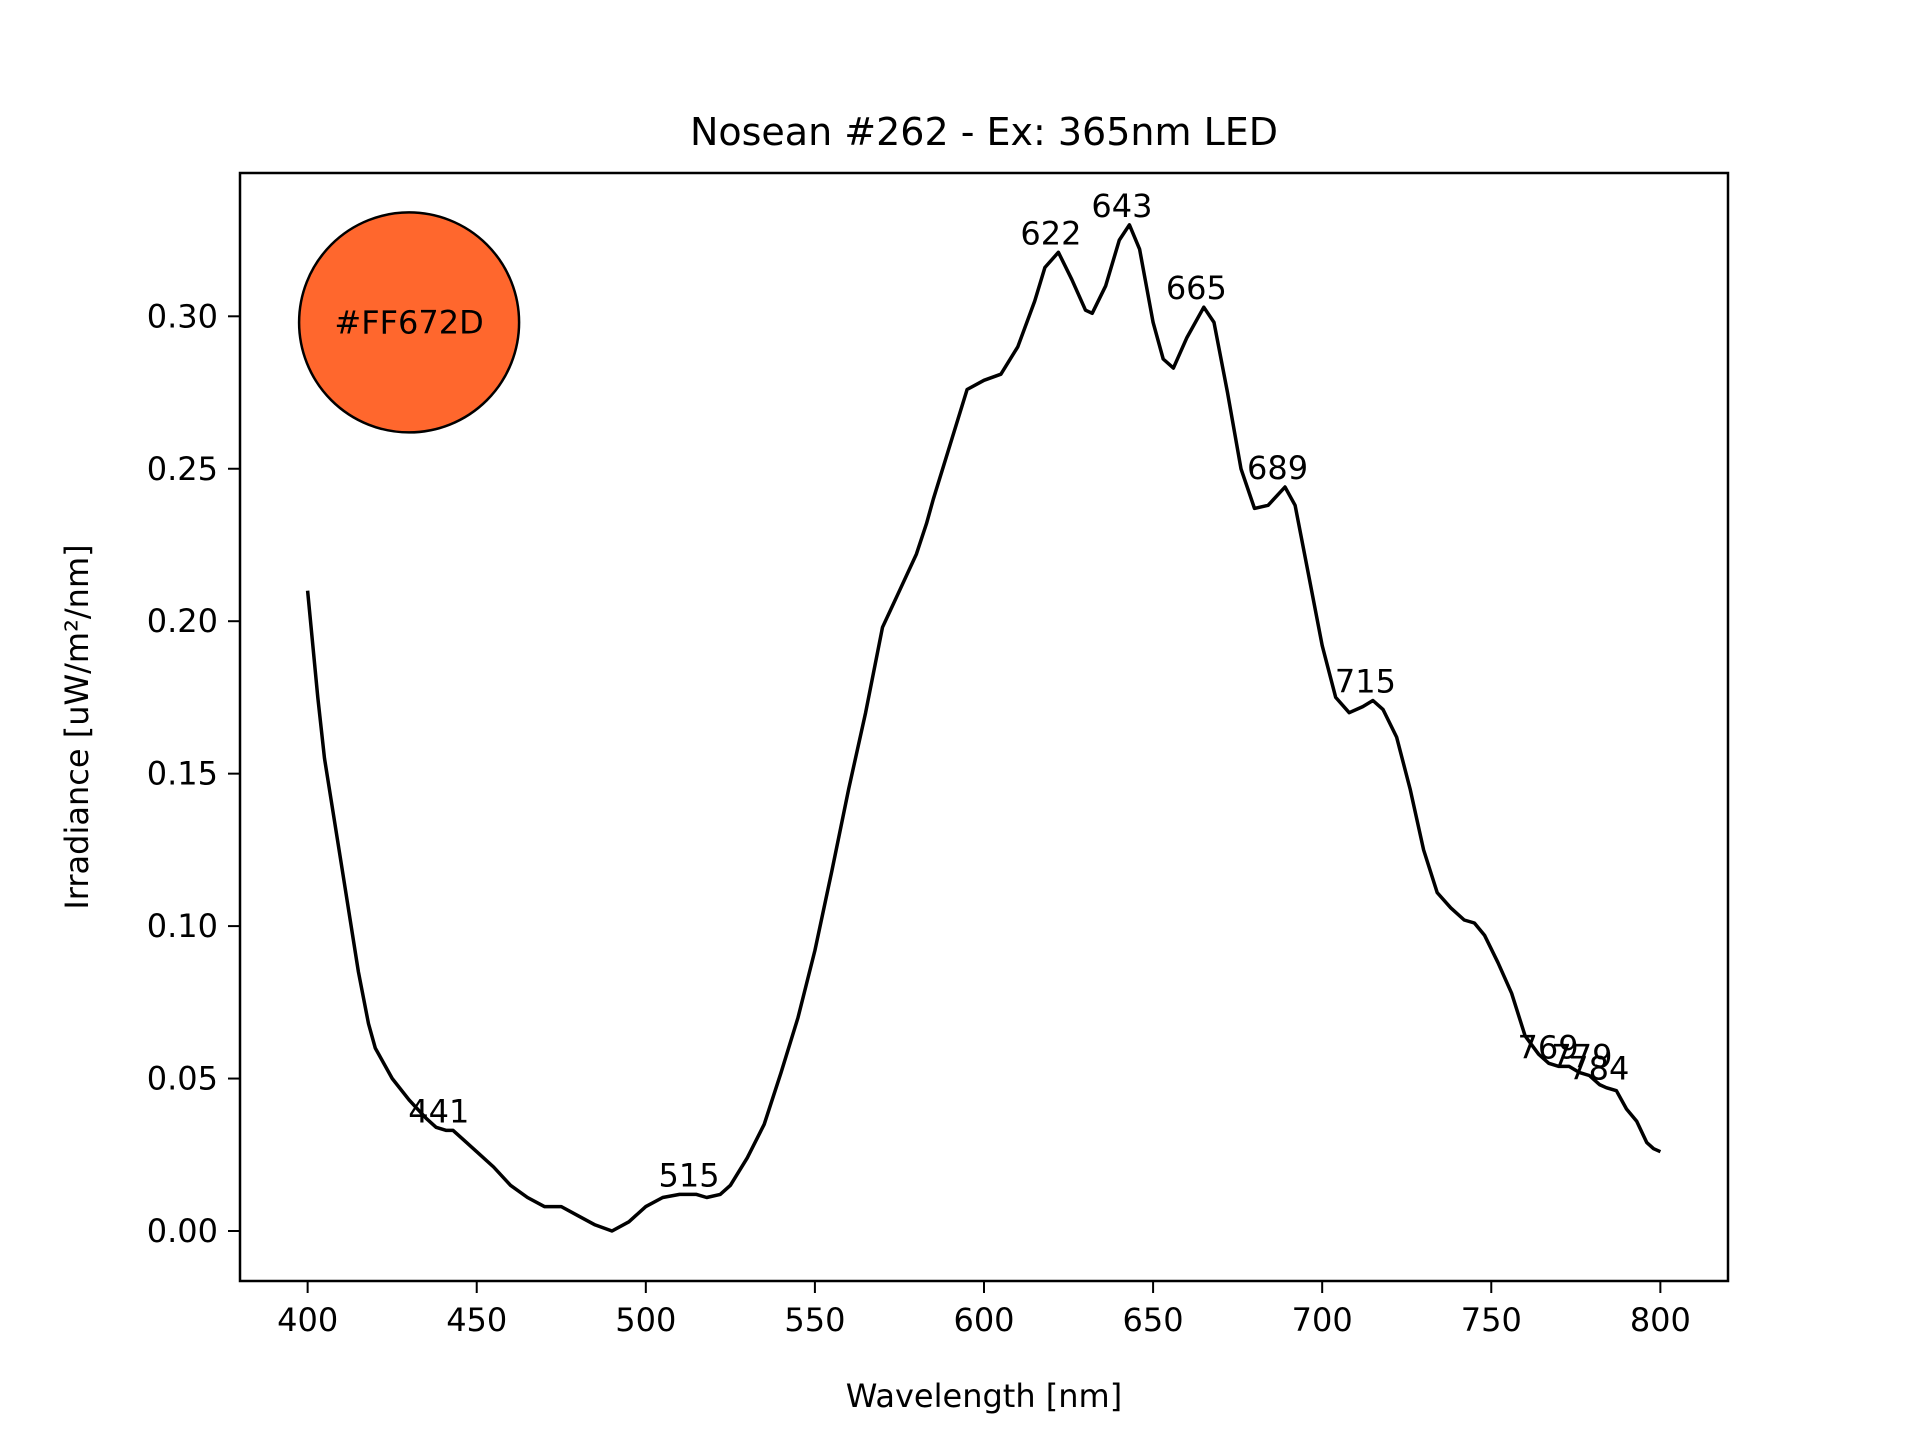 The height and width of the screenshot is (1440, 1920). I want to click on color-swatch-circle, so click(409, 322).